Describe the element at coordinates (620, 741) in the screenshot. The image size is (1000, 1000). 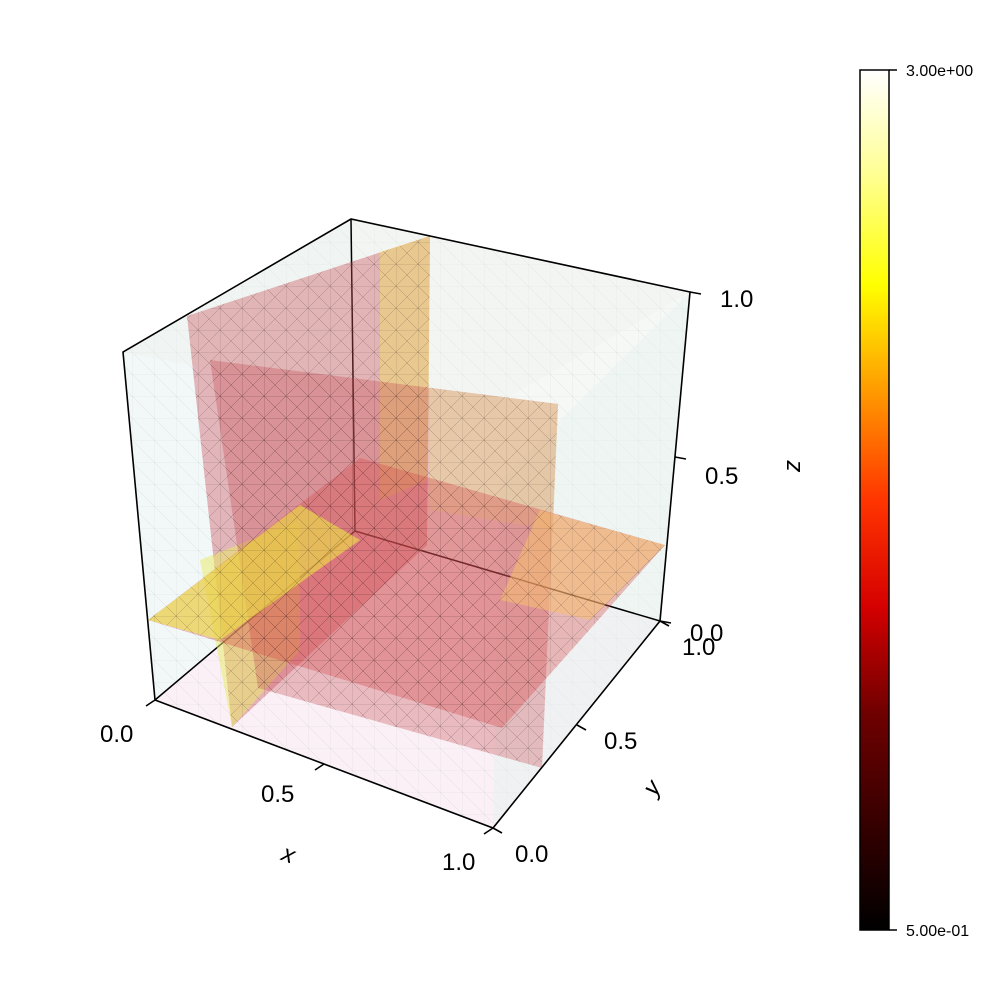
I see `y-tick-label-05: 0.5` at that location.